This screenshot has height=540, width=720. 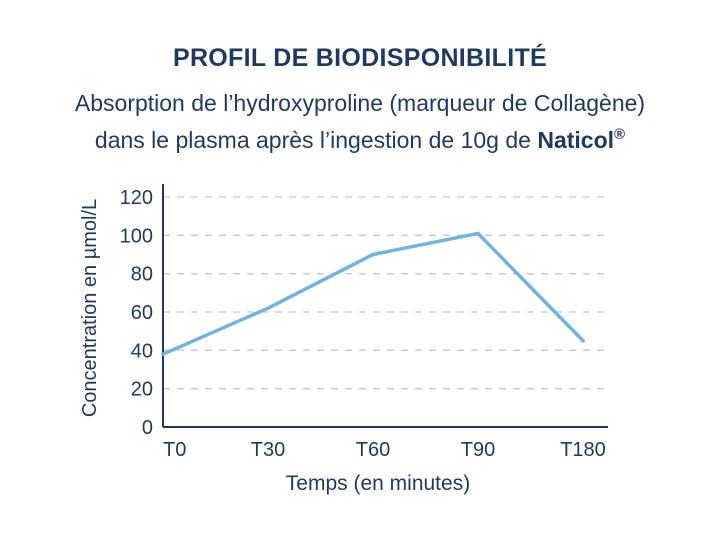 What do you see at coordinates (583, 450) in the screenshot?
I see `x-tick-label: T180` at bounding box center [583, 450].